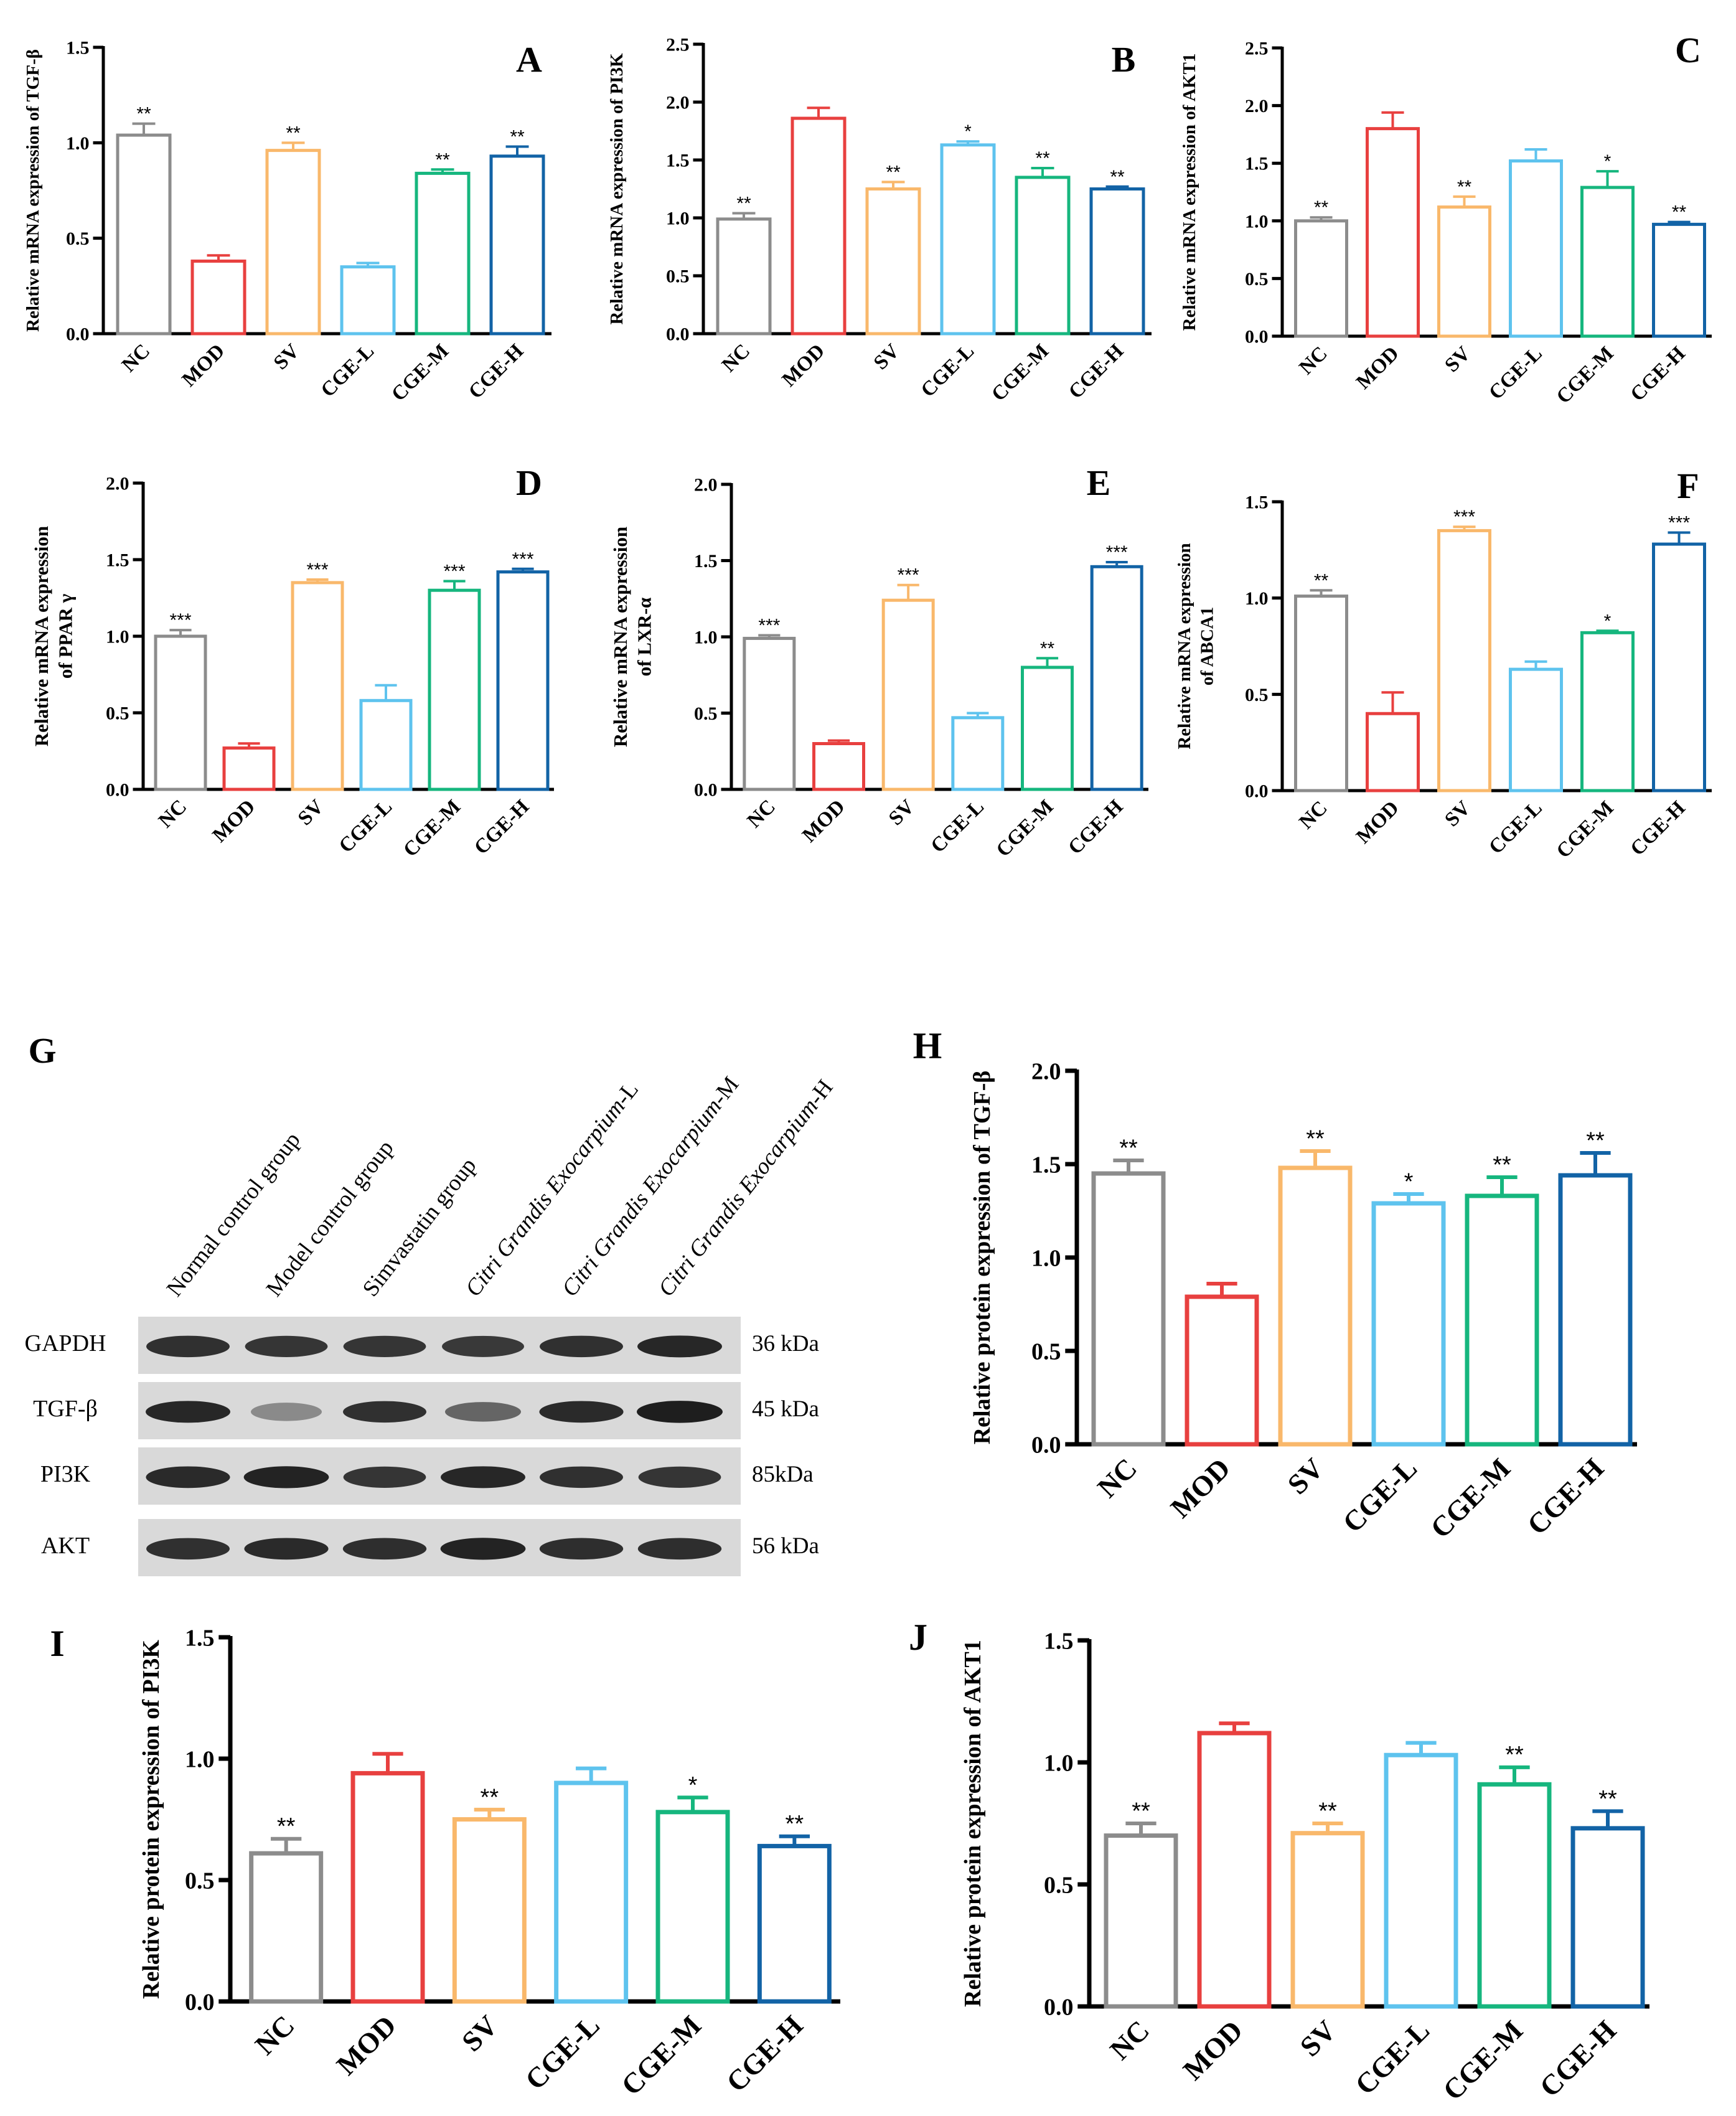 This screenshot has height=2116, width=1736. What do you see at coordinates (1679, 280) in the screenshot?
I see `bar-cge-h` at bounding box center [1679, 280].